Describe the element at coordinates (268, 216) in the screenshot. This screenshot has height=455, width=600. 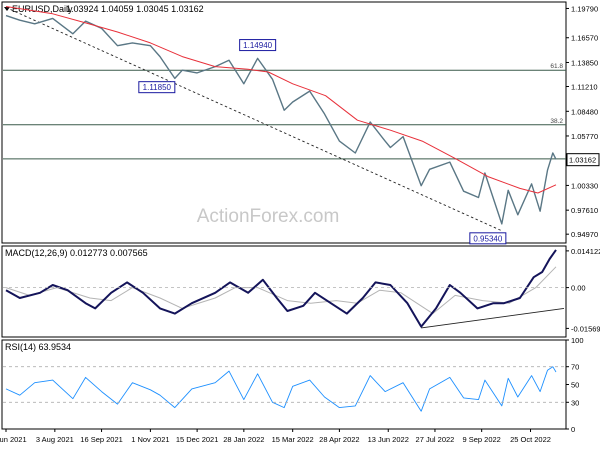
I see `watermark: ActionForex.com` at that location.